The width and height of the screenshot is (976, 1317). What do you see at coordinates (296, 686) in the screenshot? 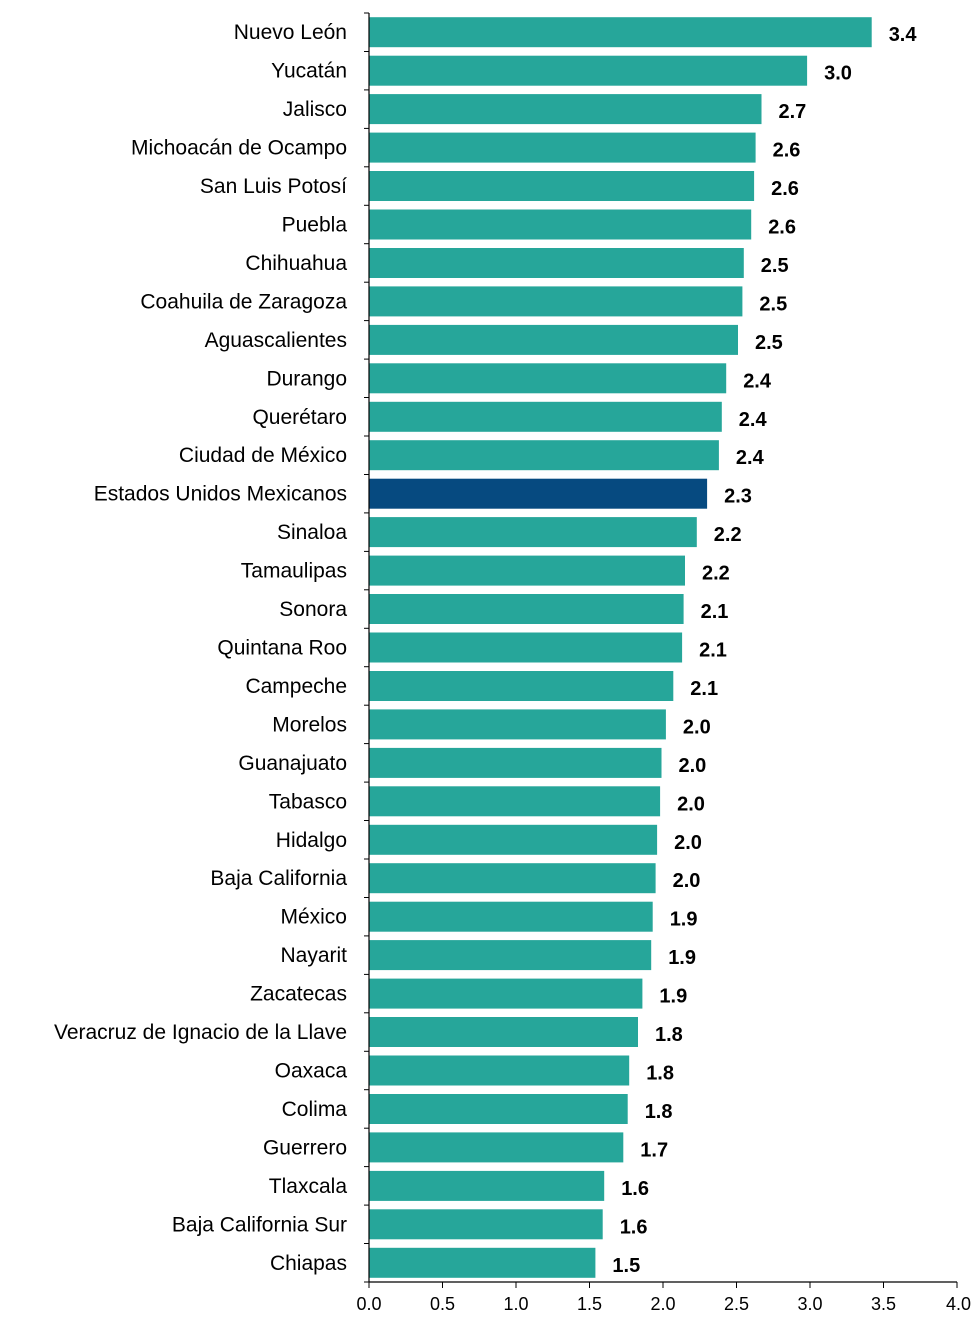
I see `category-label: Campeche` at bounding box center [296, 686].